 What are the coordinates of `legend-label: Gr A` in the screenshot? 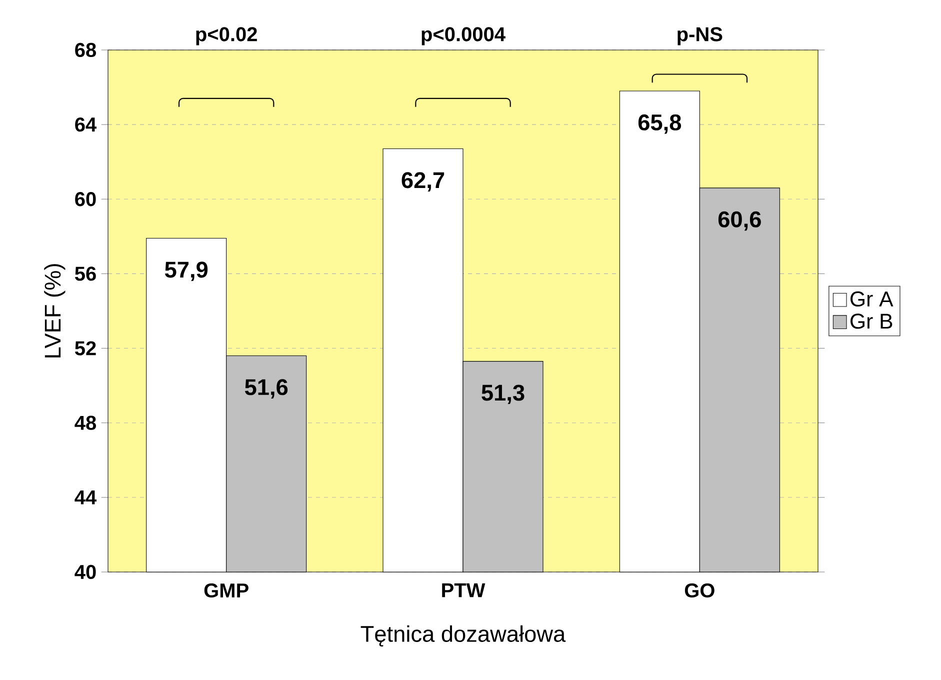 It's located at (872, 299).